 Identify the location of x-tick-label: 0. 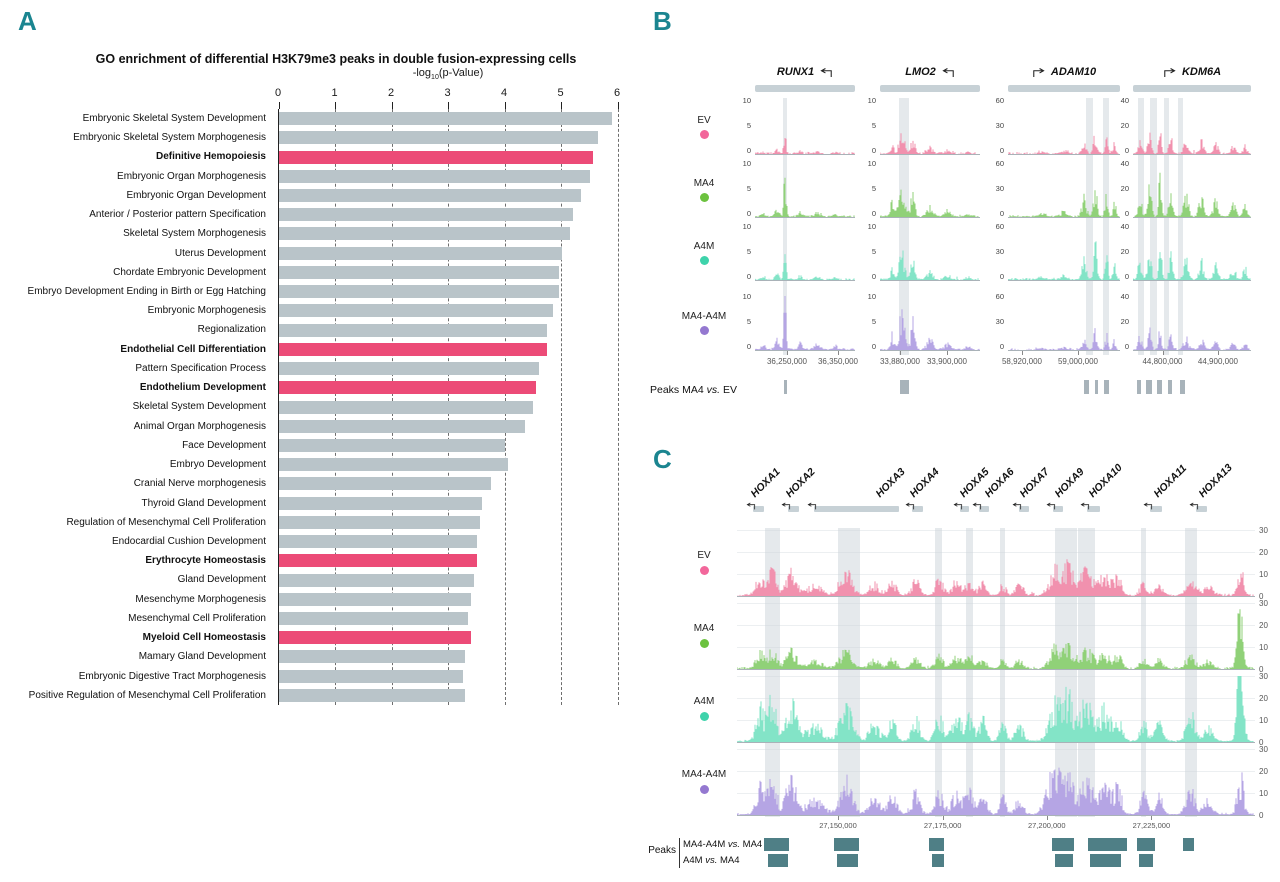
(278, 93).